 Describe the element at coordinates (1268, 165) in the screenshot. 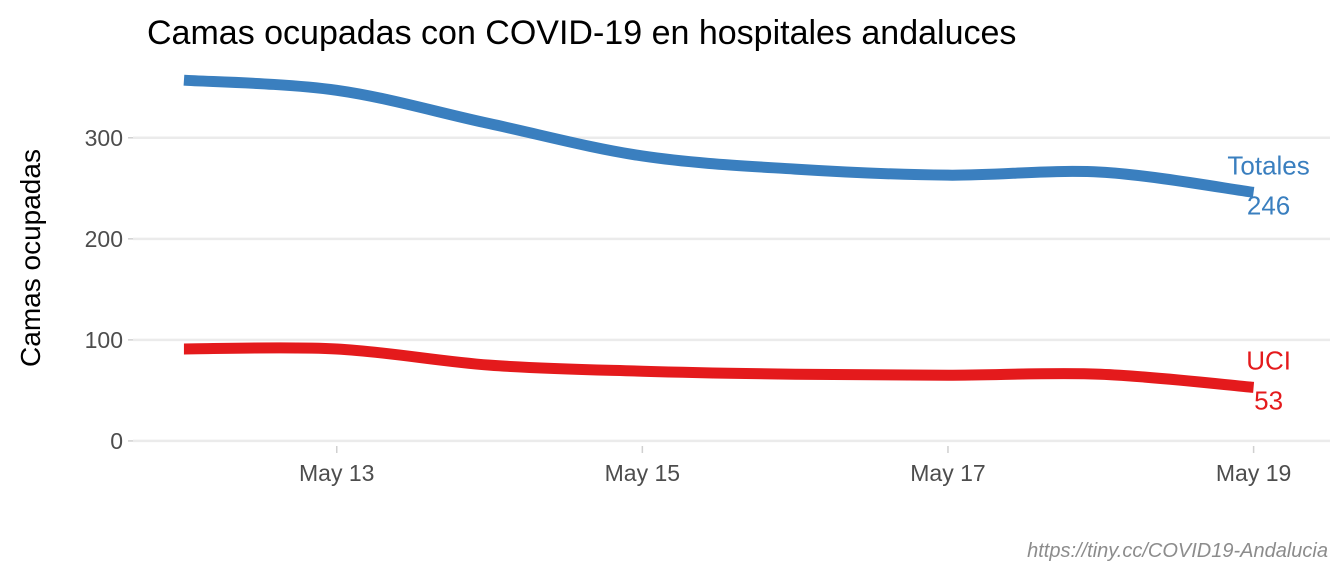

I see `series-name-label-totales: Totales` at that location.